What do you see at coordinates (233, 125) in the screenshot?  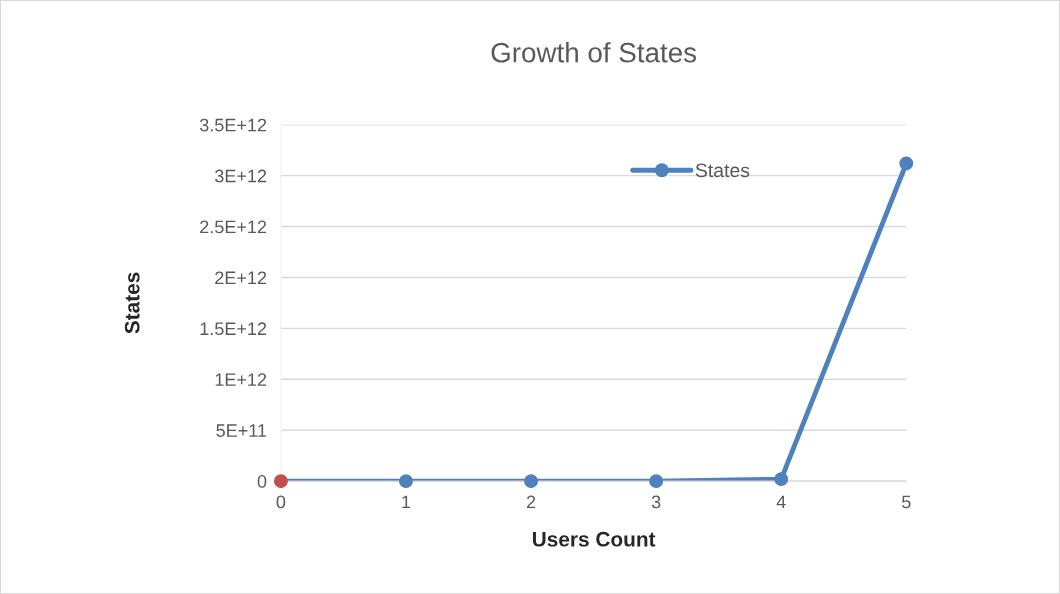 I see `y-tick-label: 3.5E+12` at bounding box center [233, 125].